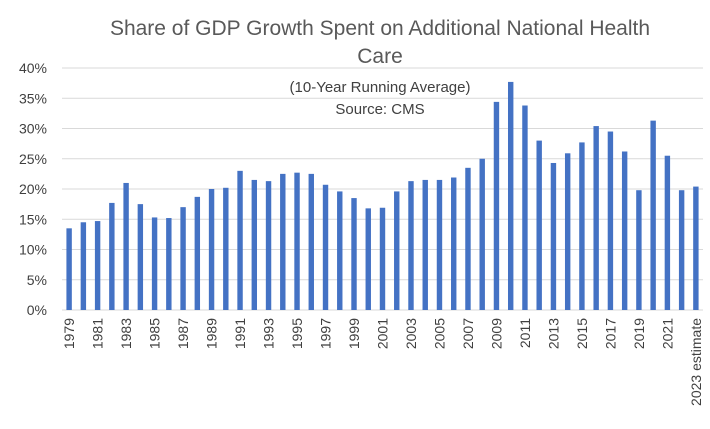  I want to click on x-tick-label: 2013, so click(553, 333).